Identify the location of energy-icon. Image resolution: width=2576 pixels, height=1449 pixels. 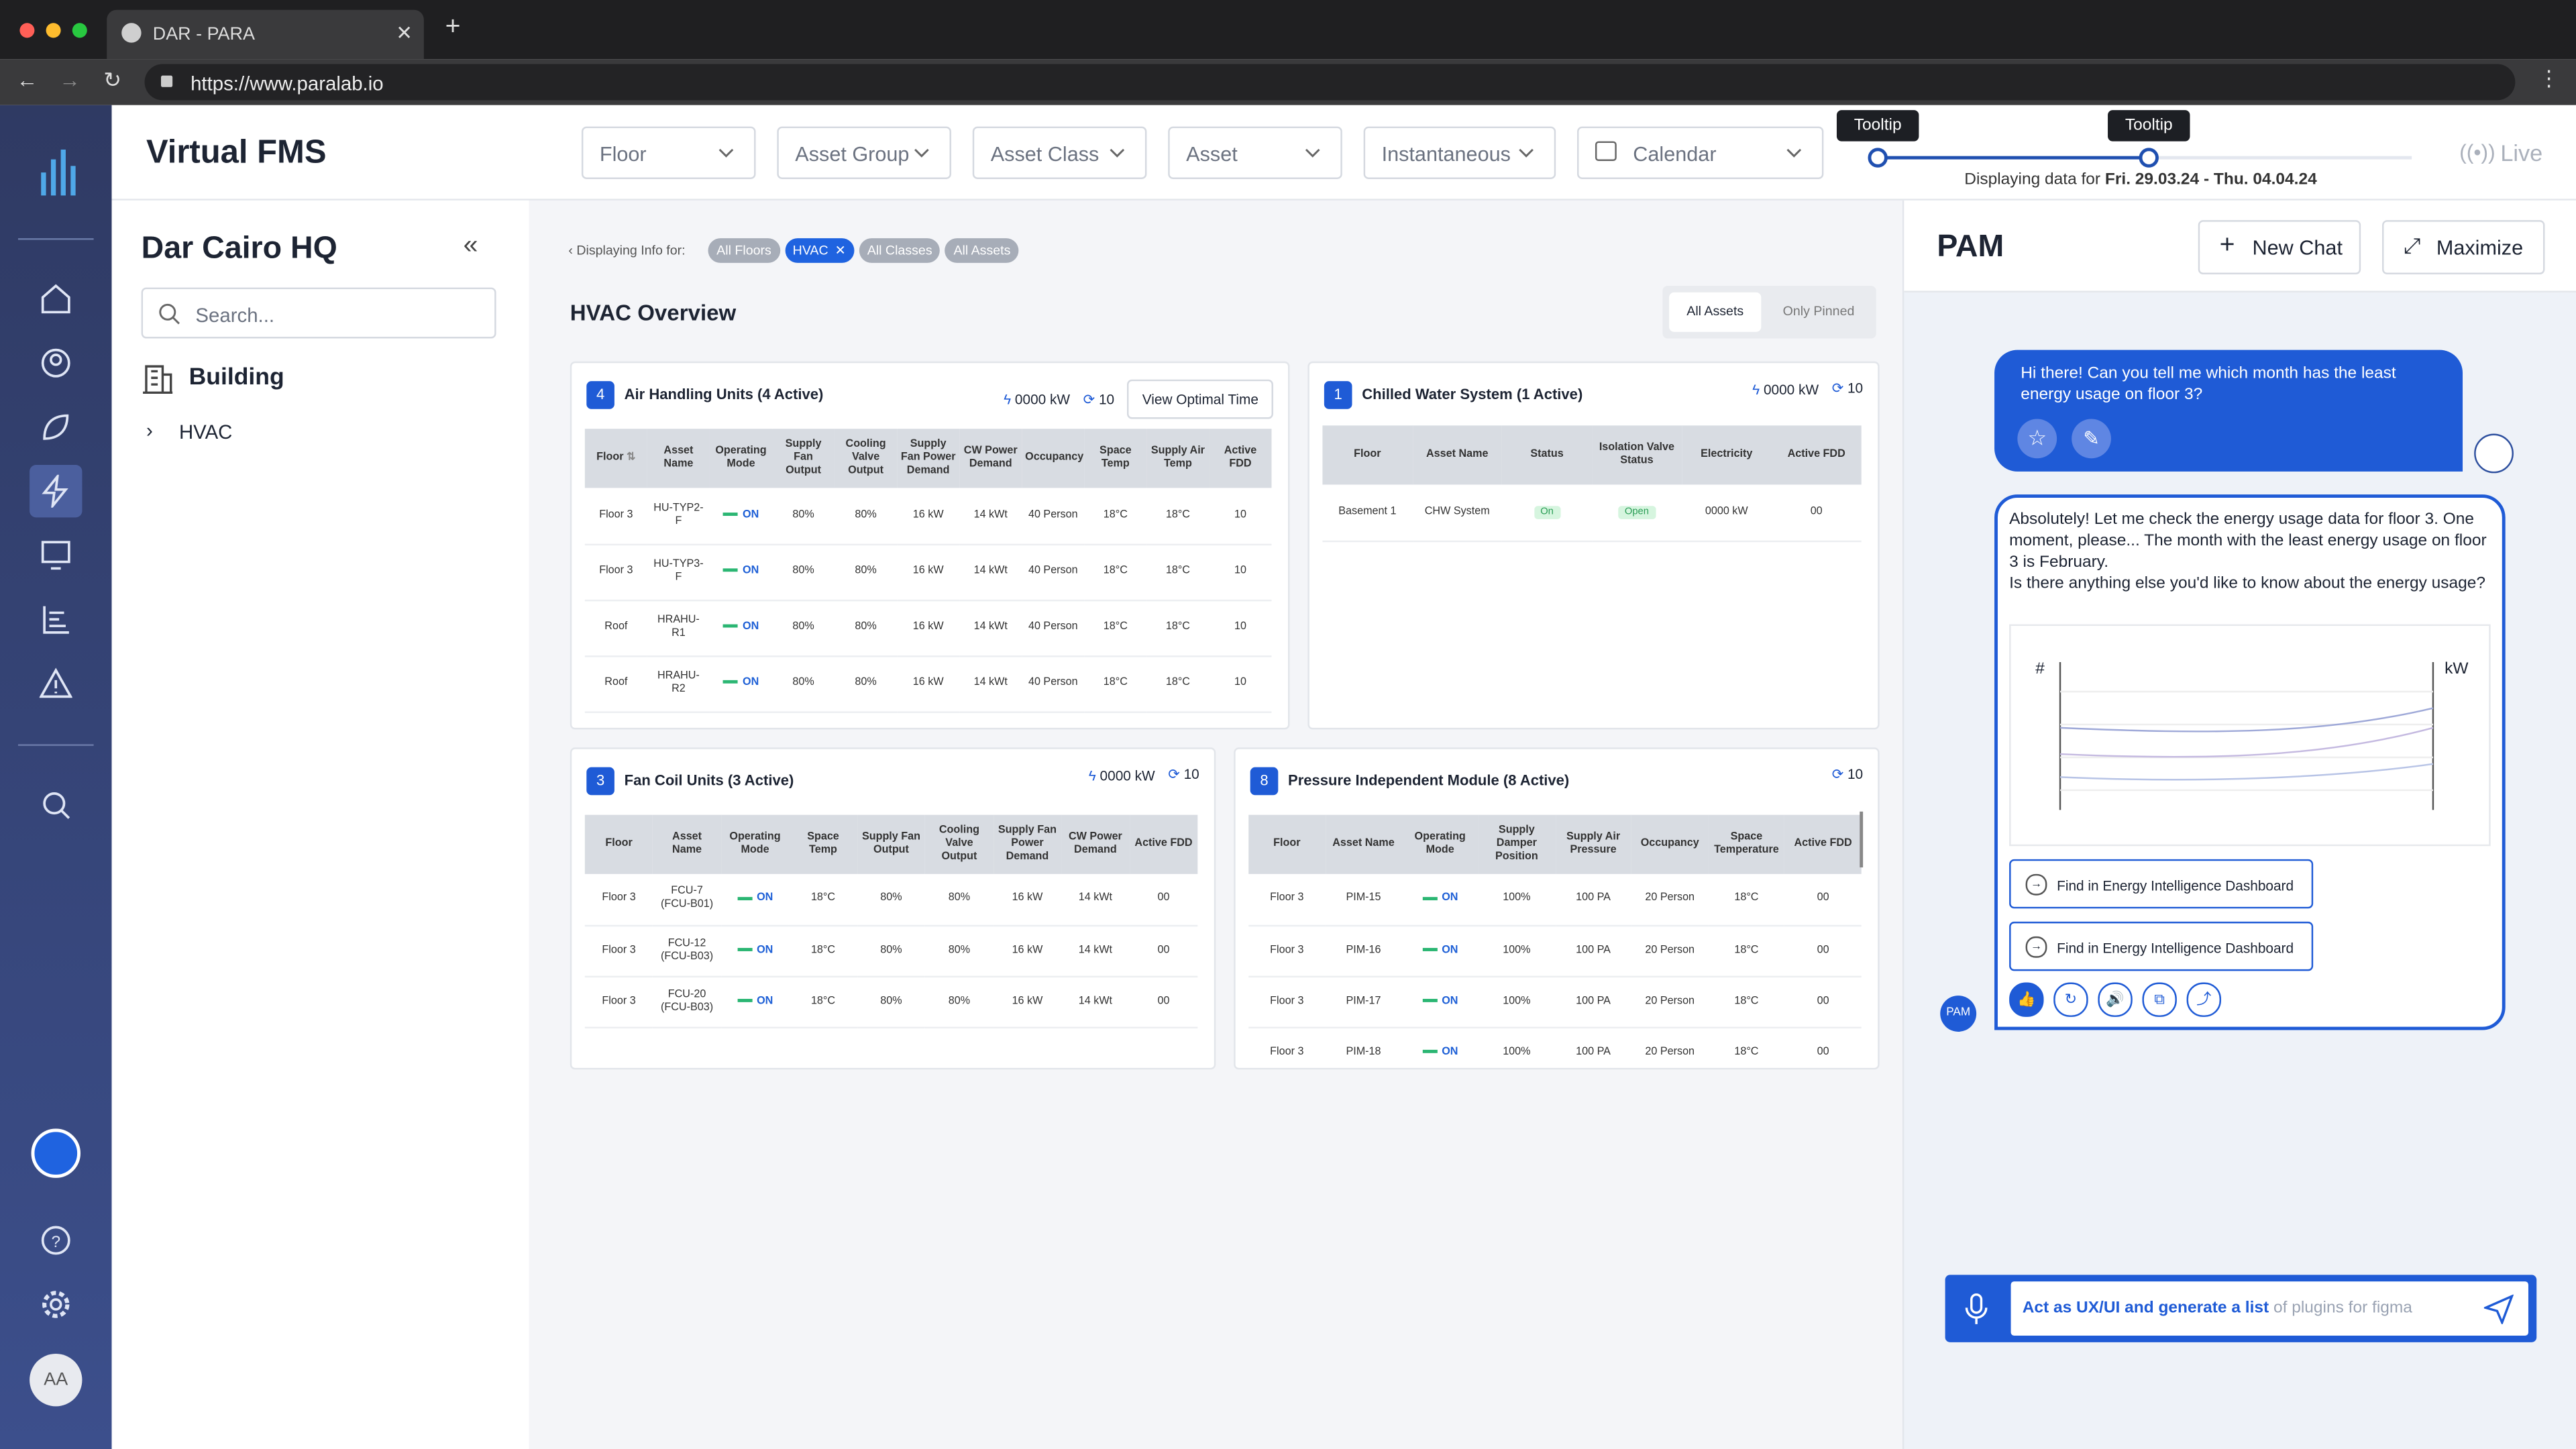
(56, 491).